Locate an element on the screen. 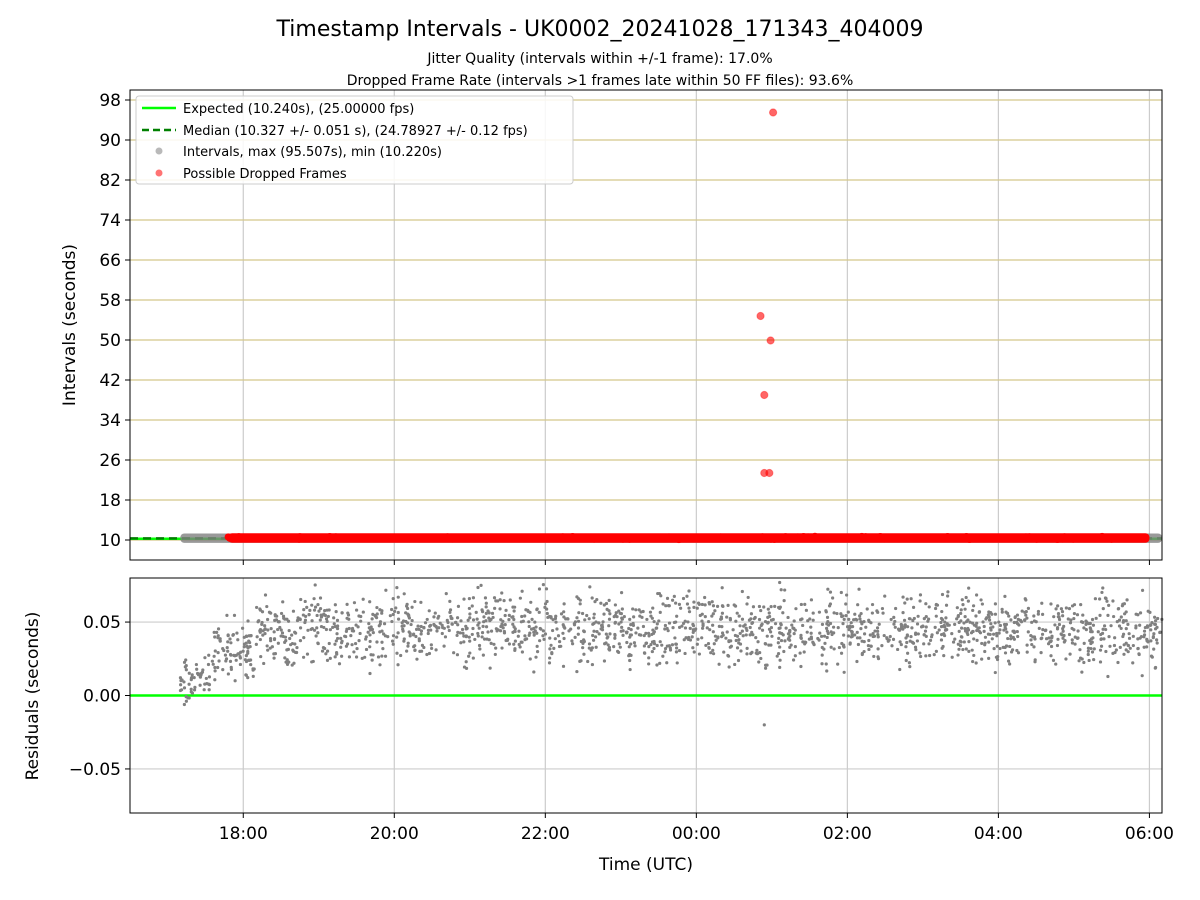 This screenshot has width=1200, height=900. residuals-x-tick-label: 22:00 is located at coordinates (545, 834).